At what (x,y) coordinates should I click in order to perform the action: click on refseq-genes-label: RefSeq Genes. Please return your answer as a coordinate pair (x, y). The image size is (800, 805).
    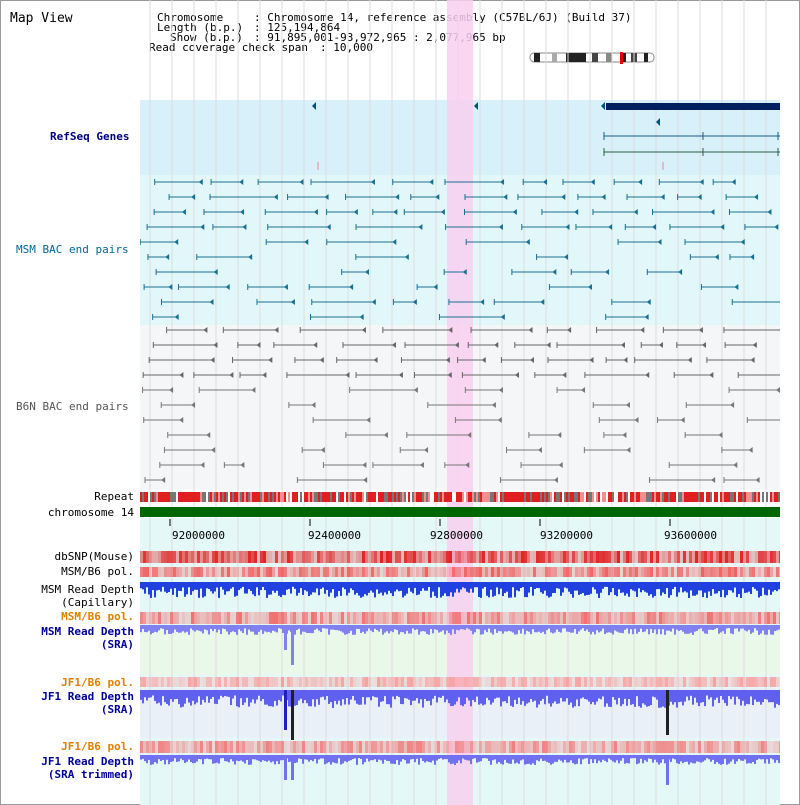
    Looking at the image, I should click on (90, 136).